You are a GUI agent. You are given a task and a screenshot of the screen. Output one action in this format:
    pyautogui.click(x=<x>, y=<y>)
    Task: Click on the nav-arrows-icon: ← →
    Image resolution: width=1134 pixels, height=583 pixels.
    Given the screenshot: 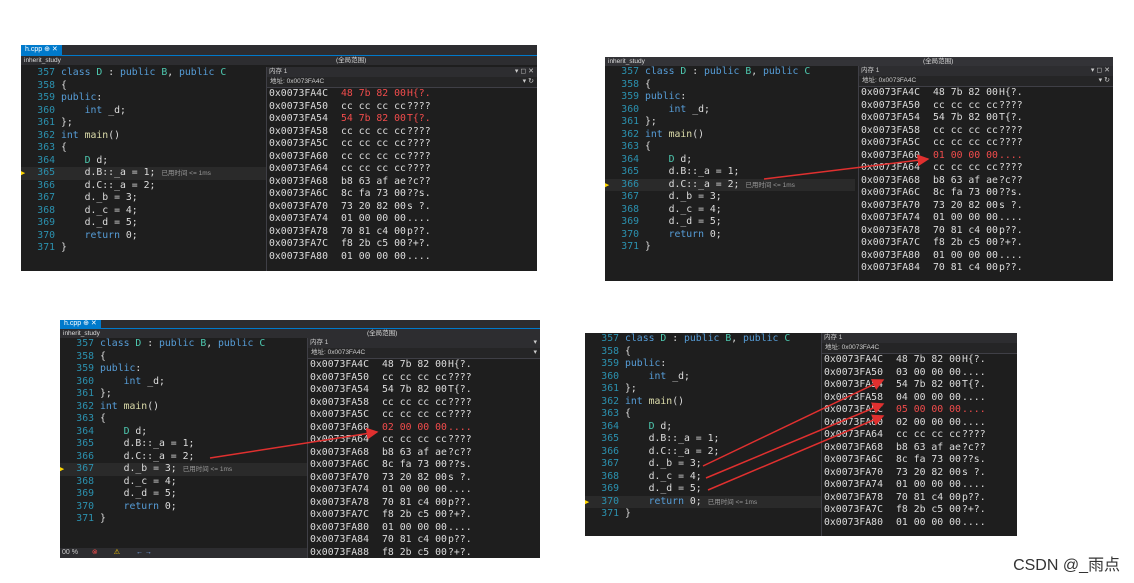 What is the action you would take?
    pyautogui.click(x=143, y=552)
    